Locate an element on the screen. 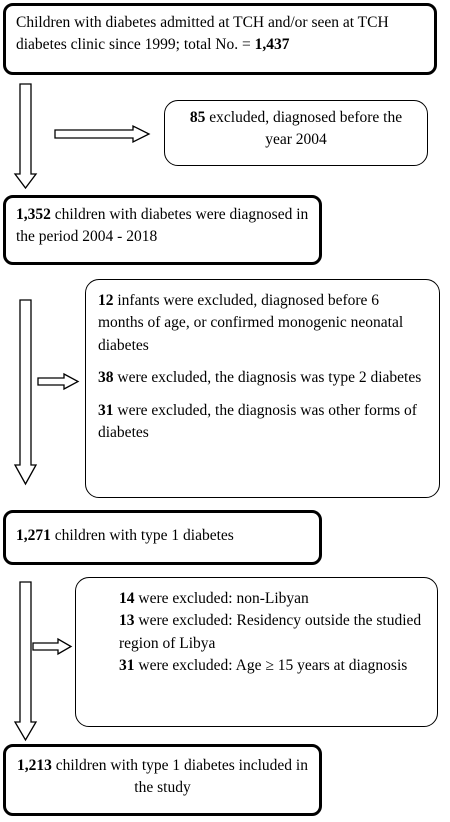 The width and height of the screenshot is (450, 822). exclusion3-item-3-count: 31 is located at coordinates (127, 666).